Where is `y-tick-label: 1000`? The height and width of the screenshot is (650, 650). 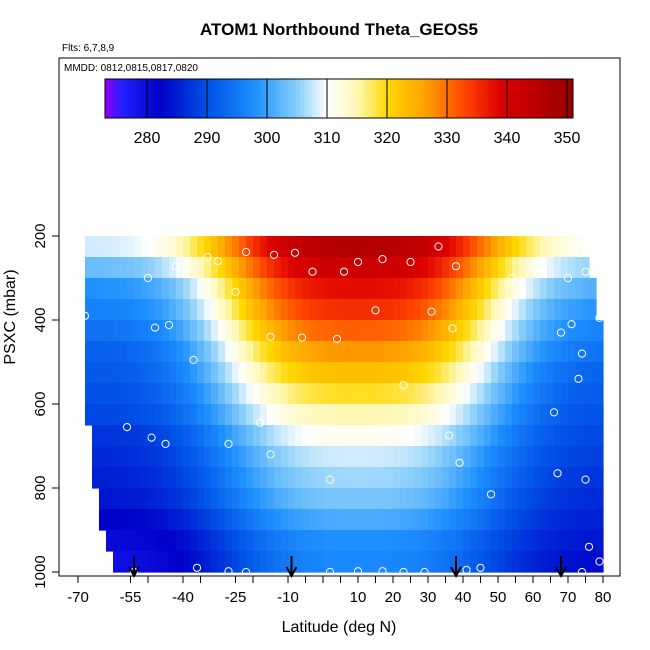 y-tick-label: 1000 is located at coordinates (40, 571).